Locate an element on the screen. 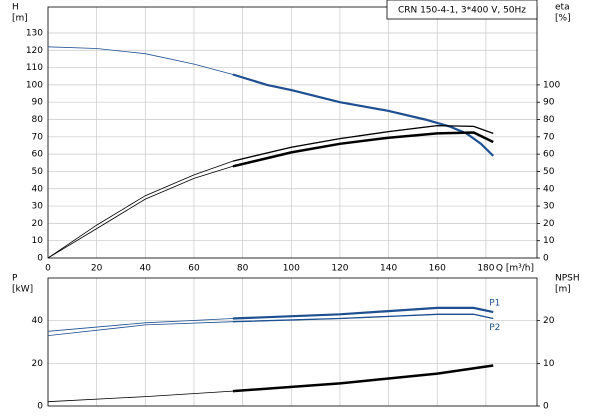  y2-tick-label: 50 is located at coordinates (549, 172).